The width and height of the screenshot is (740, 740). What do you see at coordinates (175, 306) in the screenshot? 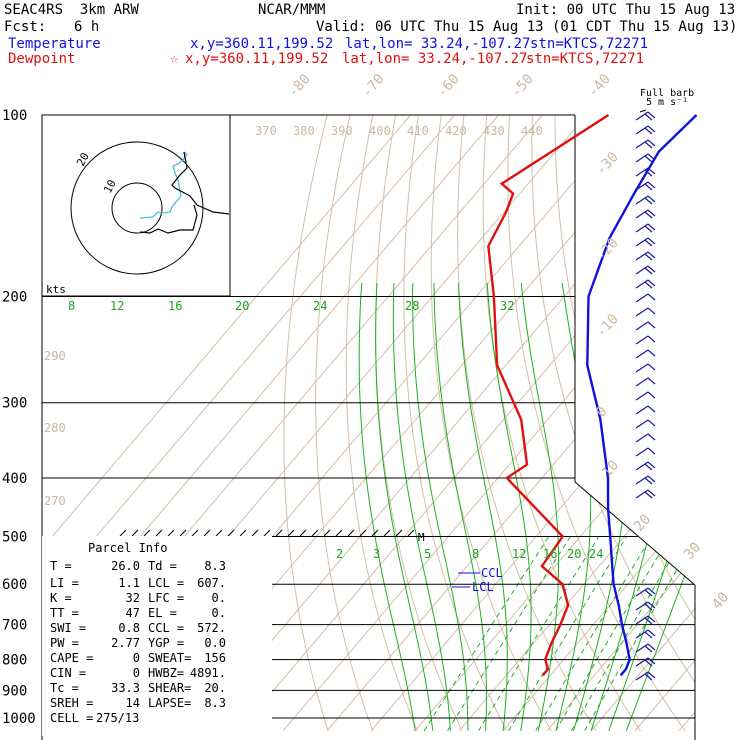
I see `moist-adiabat-label: 16` at bounding box center [175, 306].